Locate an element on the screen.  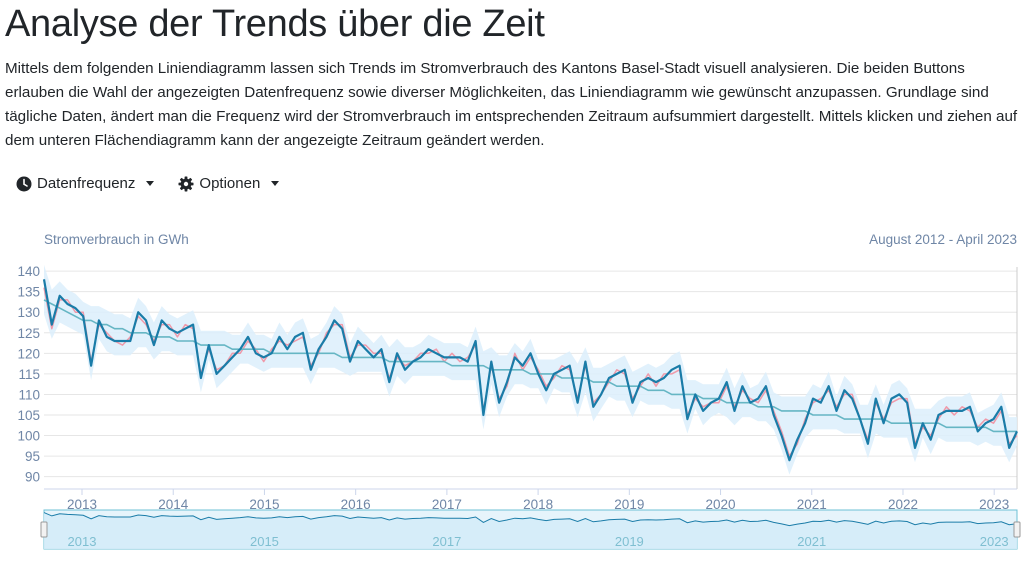
y-tick-label: 135 is located at coordinates (28, 292).